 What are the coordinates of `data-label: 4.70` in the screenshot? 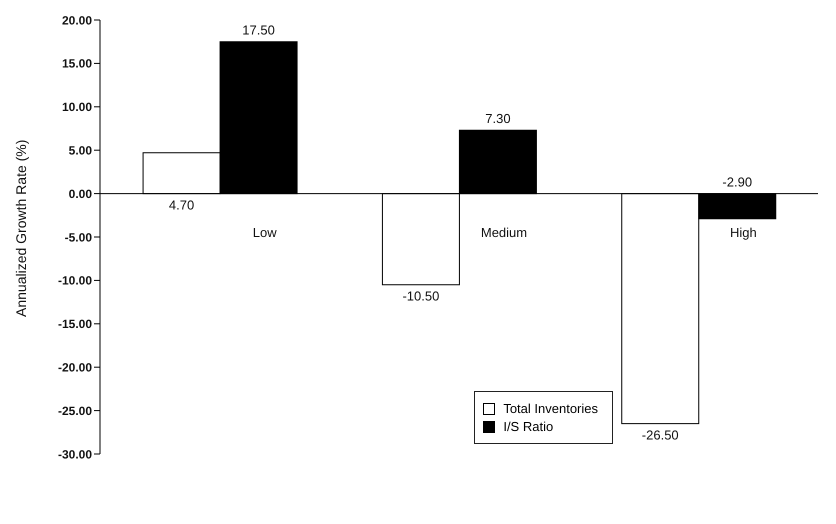 It's located at (181, 205).